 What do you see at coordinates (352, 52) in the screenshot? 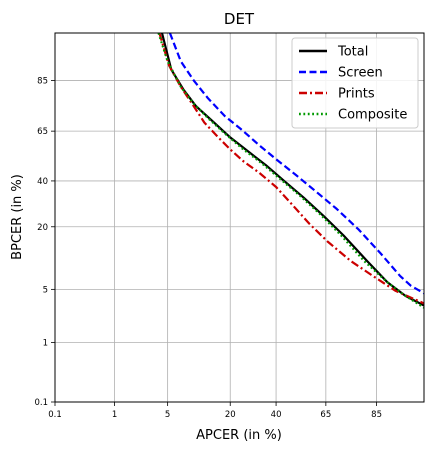
I see `legend-label-total: Total` at bounding box center [352, 52].